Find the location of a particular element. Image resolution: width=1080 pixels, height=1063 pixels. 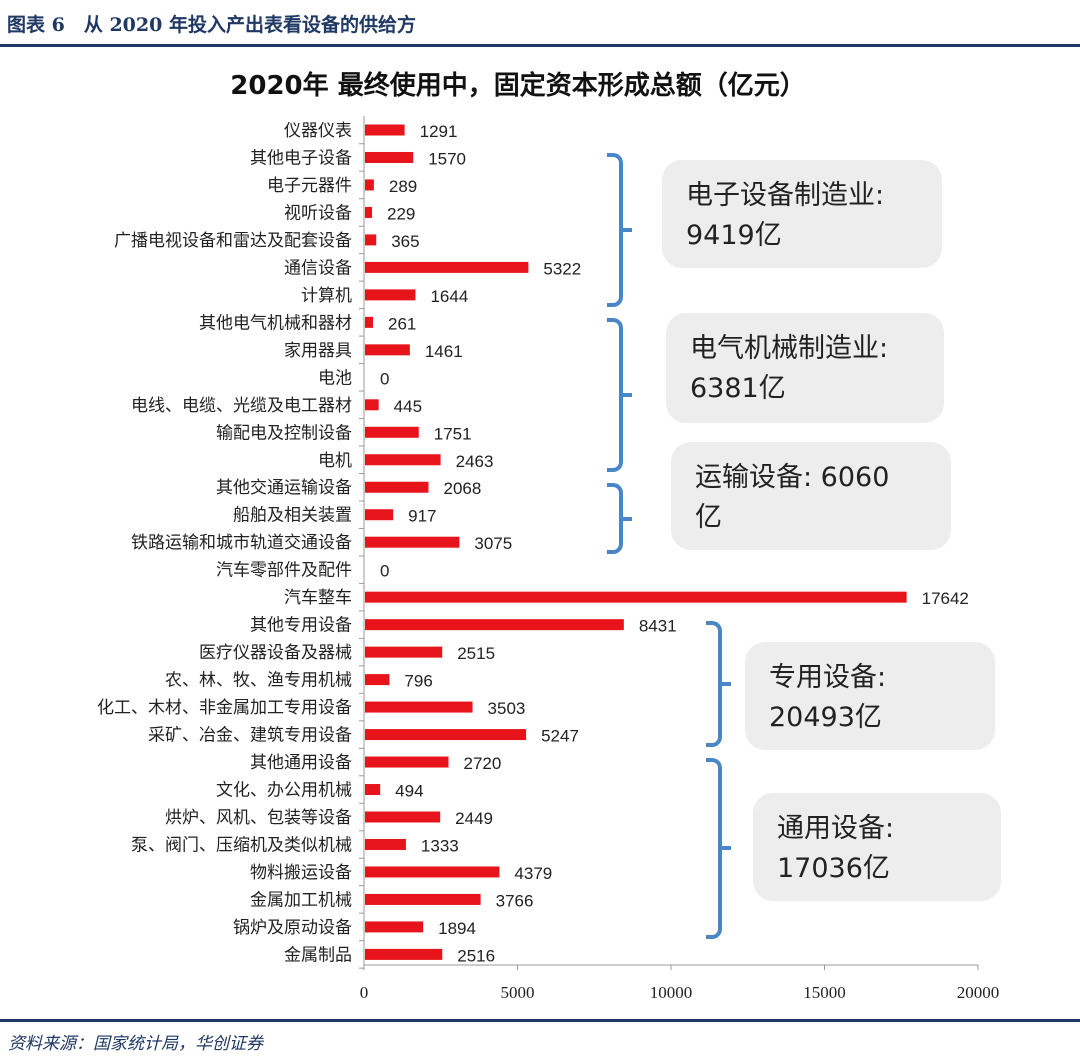

data-label: 2516 is located at coordinates (476, 955).